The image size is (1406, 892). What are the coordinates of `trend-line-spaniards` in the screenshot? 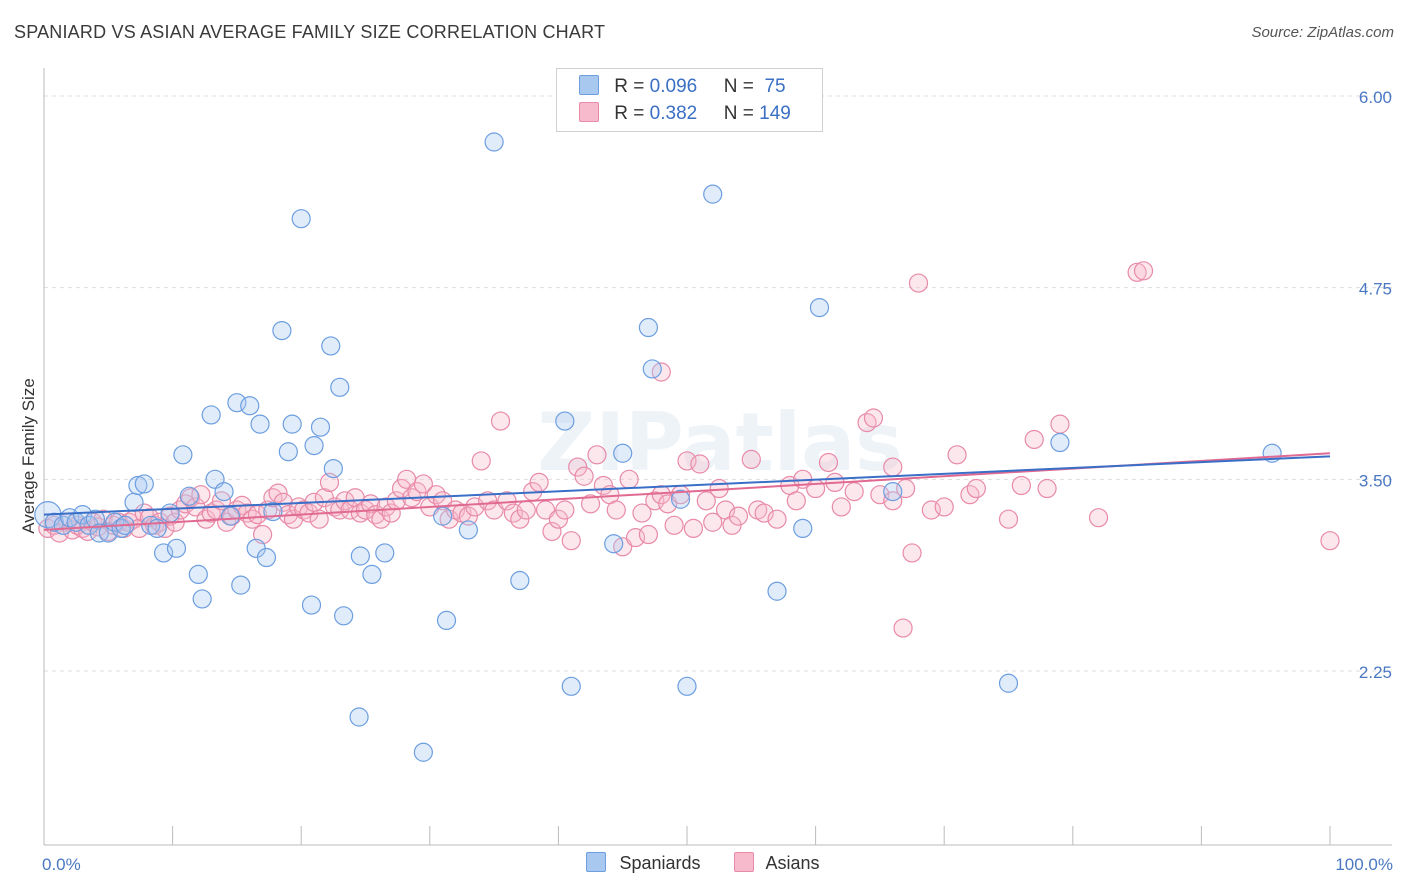 It's located at (687, 485).